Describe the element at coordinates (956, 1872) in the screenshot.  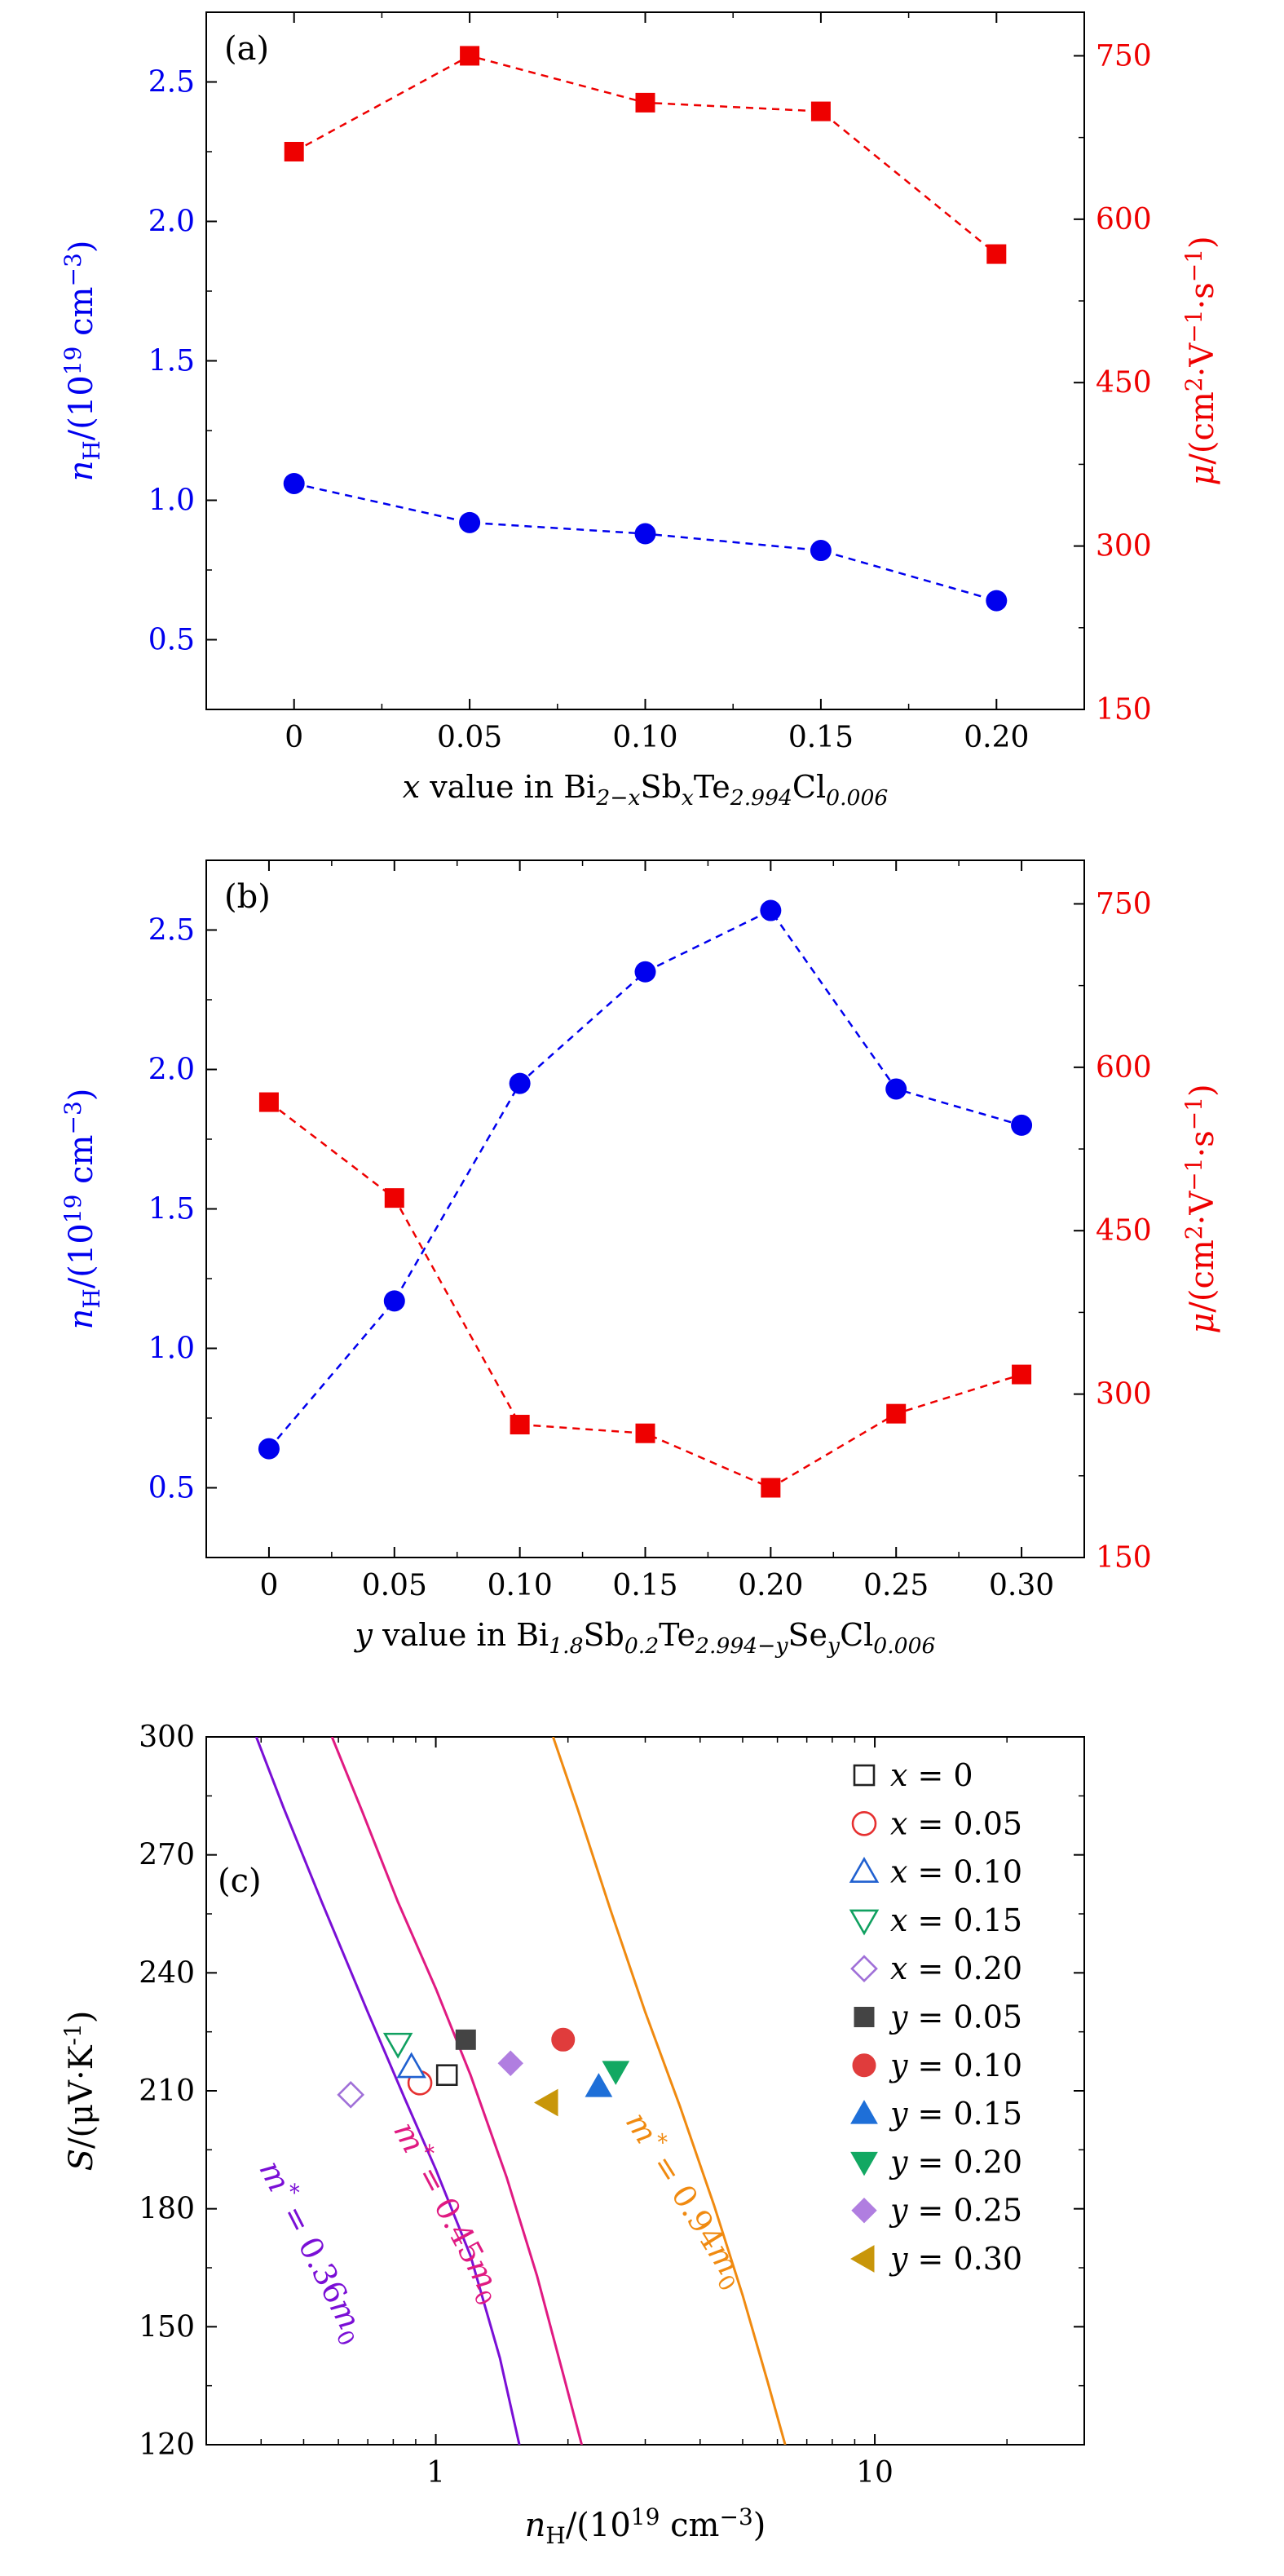
I see `legend-label: x = 0.10` at that location.